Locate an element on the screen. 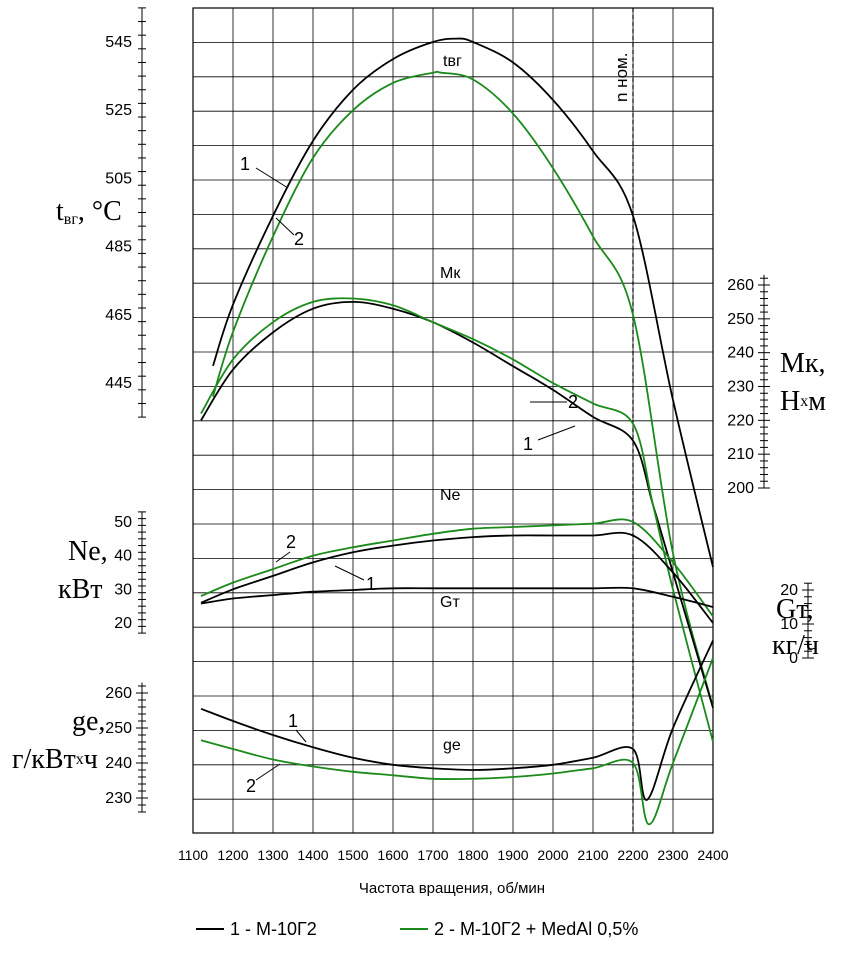 This screenshot has height=957, width=854. axis-title-N: Ne, кВт is located at coordinates (83, 570).